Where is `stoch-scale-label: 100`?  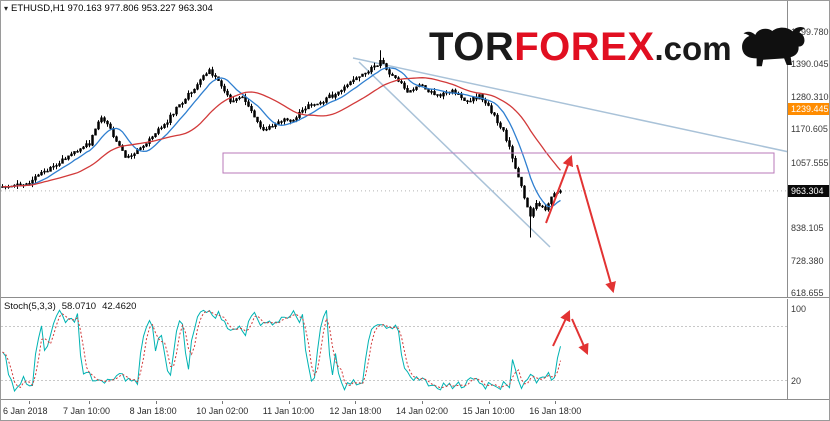 stoch-scale-label: 100 is located at coordinates (799, 308).